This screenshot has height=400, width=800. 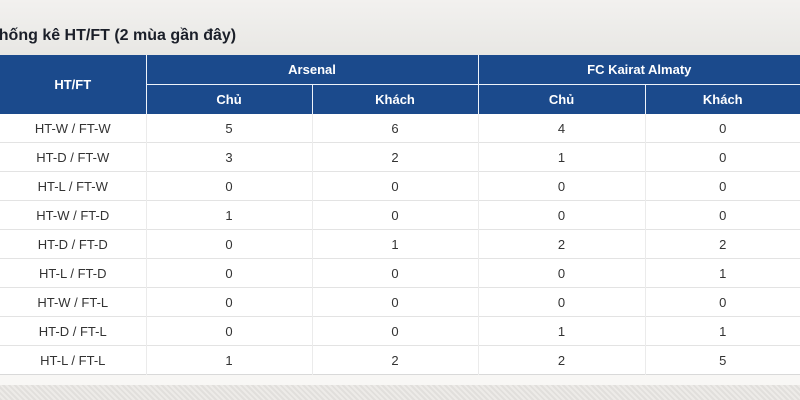 I want to click on table-row: HT-L / FT-D 0 0 0 1, so click(x=400, y=273).